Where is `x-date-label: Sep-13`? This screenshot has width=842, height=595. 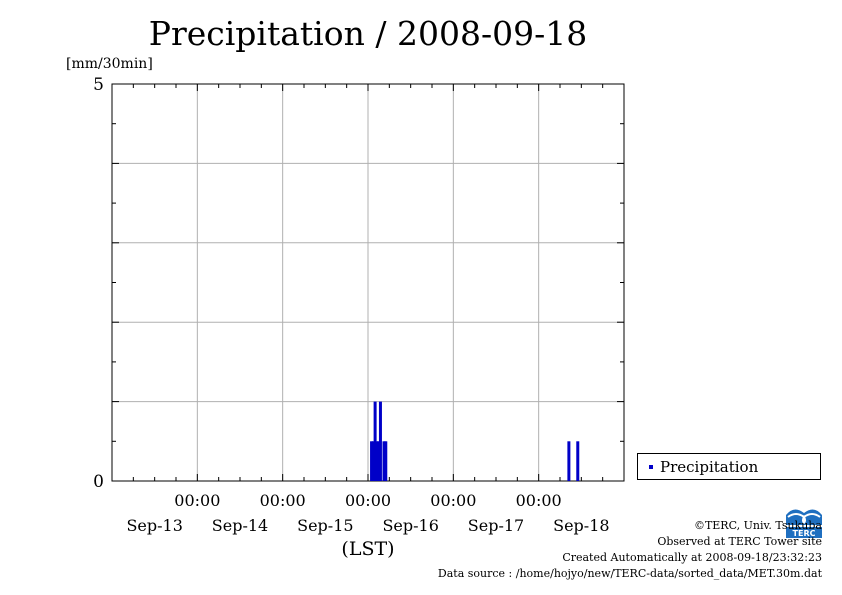
x-date-label: Sep-13 is located at coordinates (154, 525).